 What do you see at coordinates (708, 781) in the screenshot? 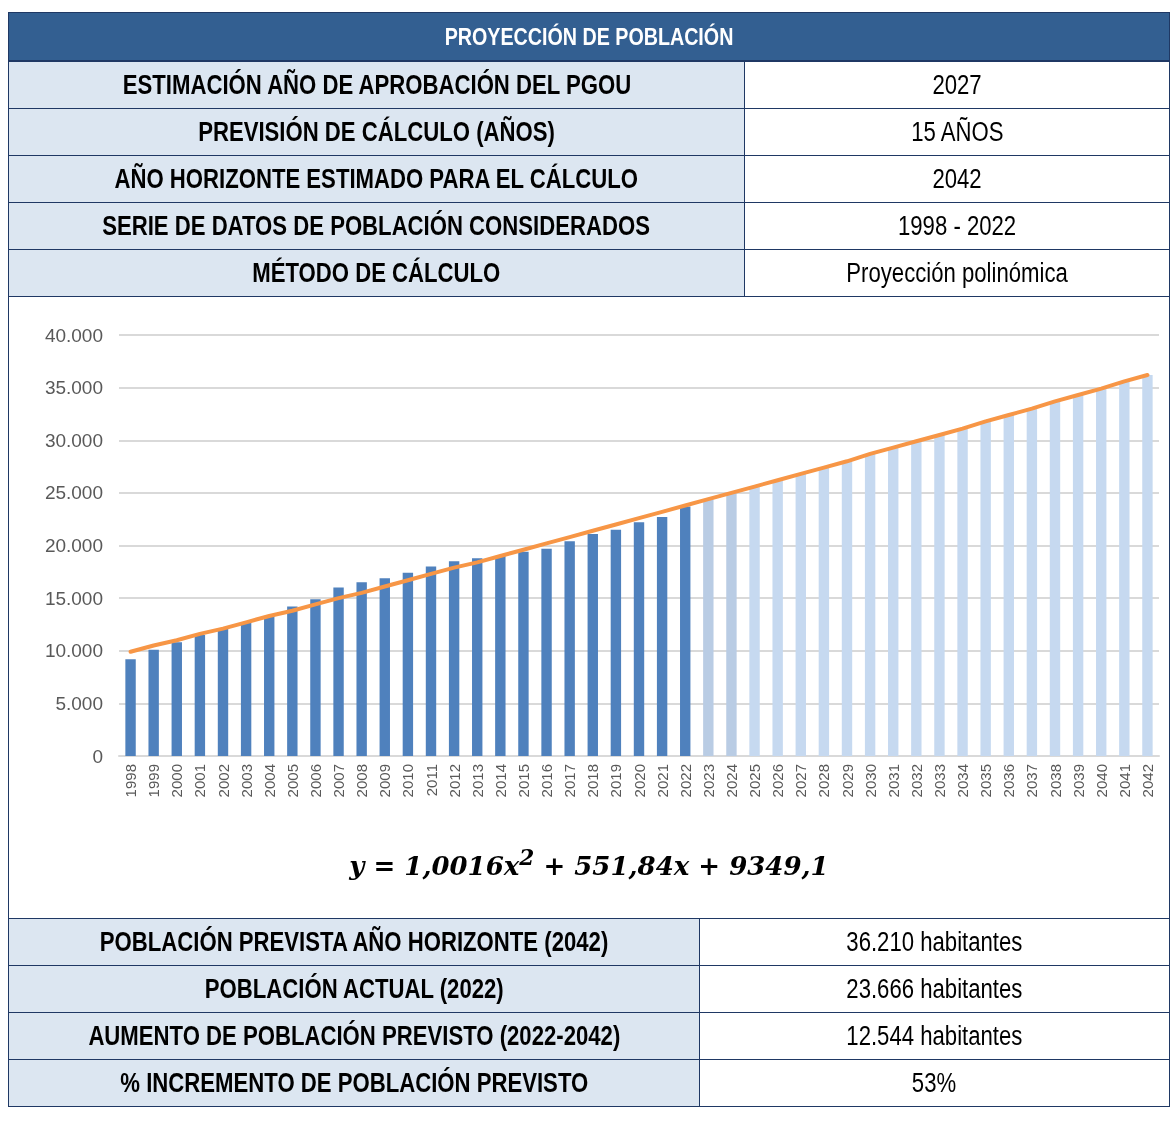
I see `x-tick-label: 2023` at bounding box center [708, 781].